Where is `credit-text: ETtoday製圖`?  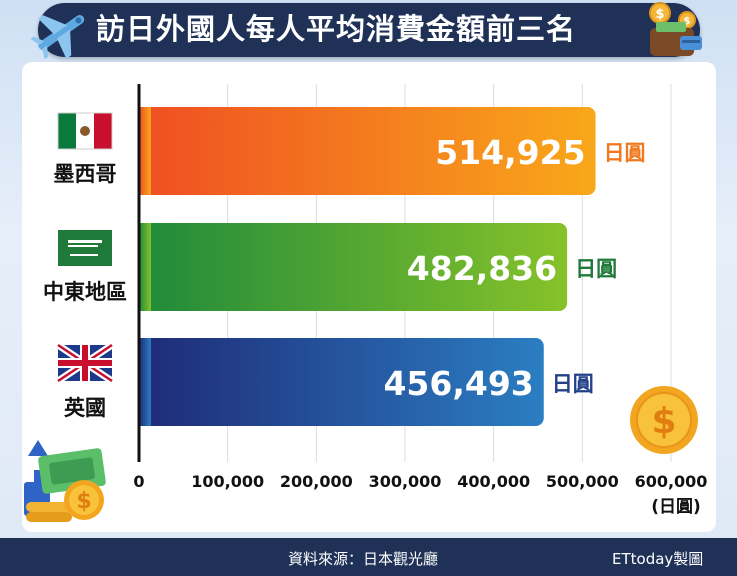 credit-text: ETtoday製圖 is located at coordinates (658, 559).